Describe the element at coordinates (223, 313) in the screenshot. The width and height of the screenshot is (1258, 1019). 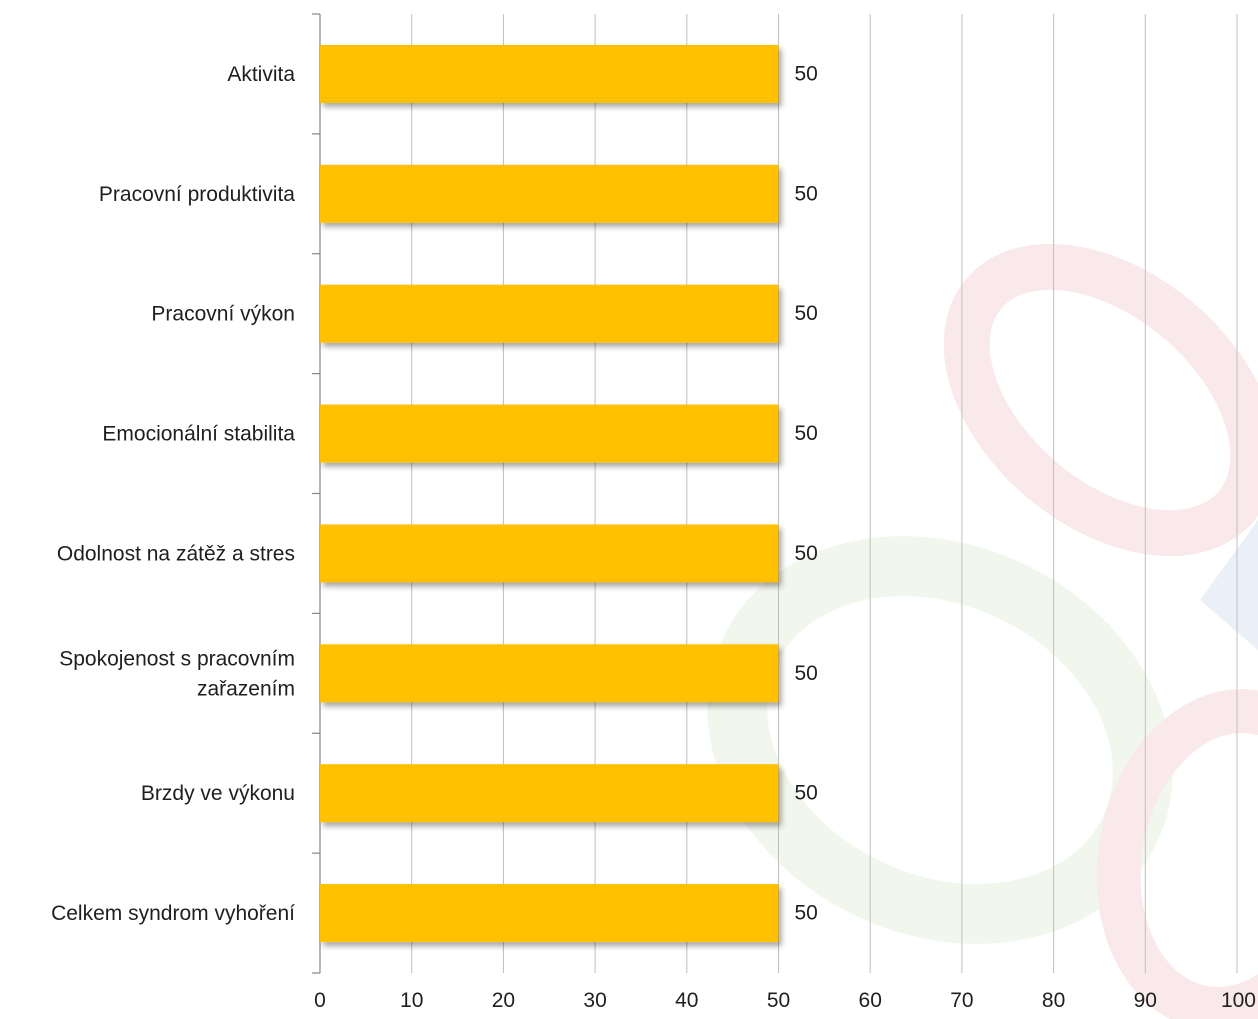
I see `category-label-3: Pracovní výkon` at that location.